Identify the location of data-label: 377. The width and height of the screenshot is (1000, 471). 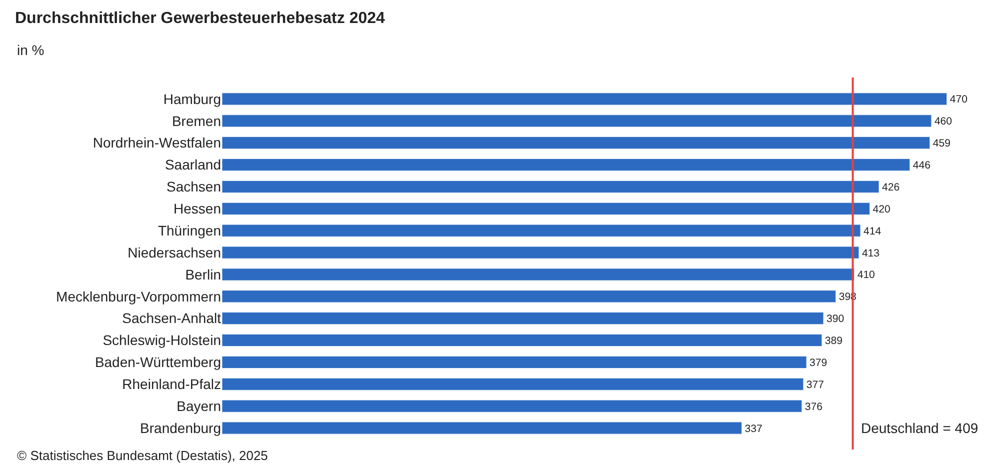
(815, 384).